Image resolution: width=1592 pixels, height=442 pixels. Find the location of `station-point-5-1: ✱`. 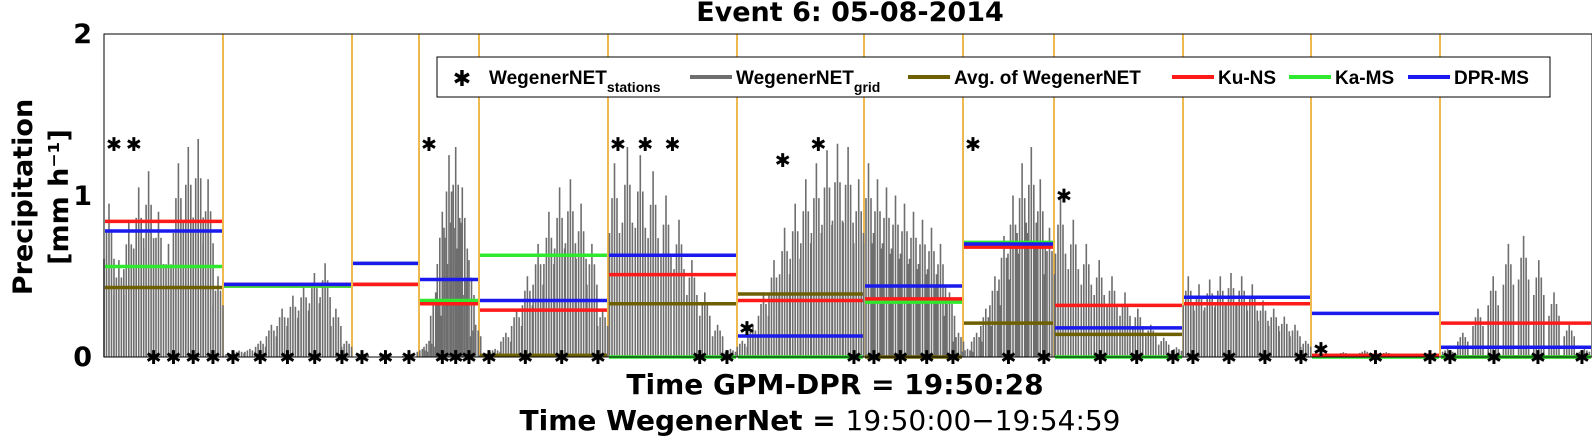

station-point-5-1: ✱ is located at coordinates (645, 145).